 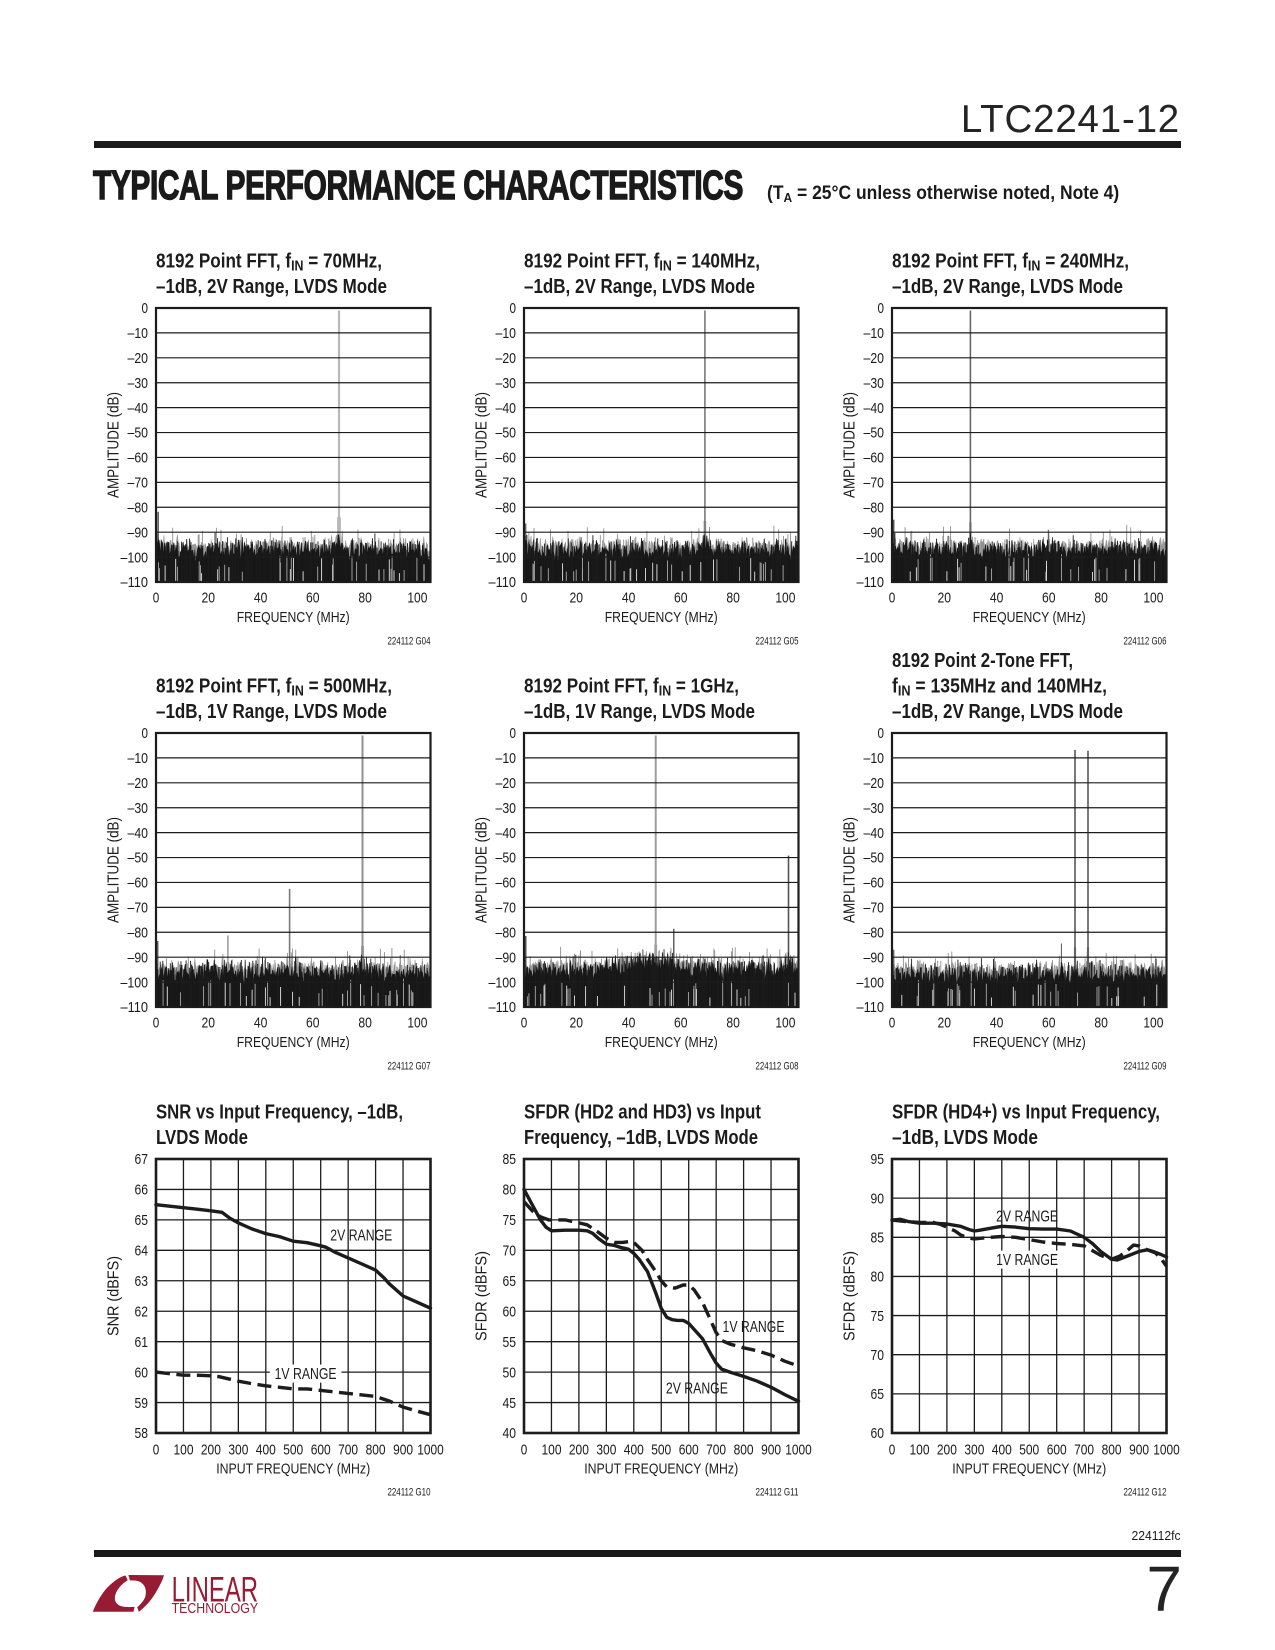 I want to click on svg-text: 90, so click(x=878, y=1199).